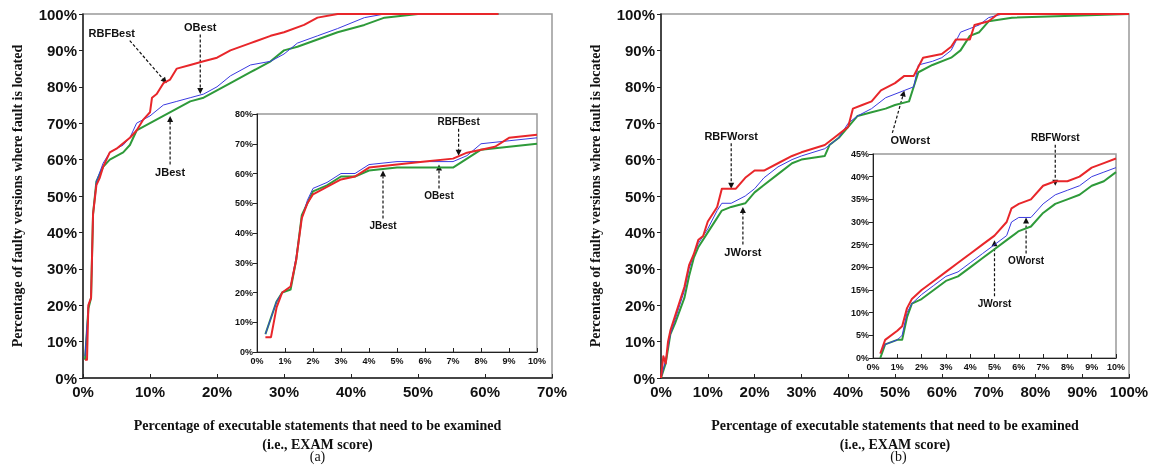 The height and width of the screenshot is (468, 1153). What do you see at coordinates (351, 391) in the screenshot?
I see `x-tick-label: 40%` at bounding box center [351, 391].